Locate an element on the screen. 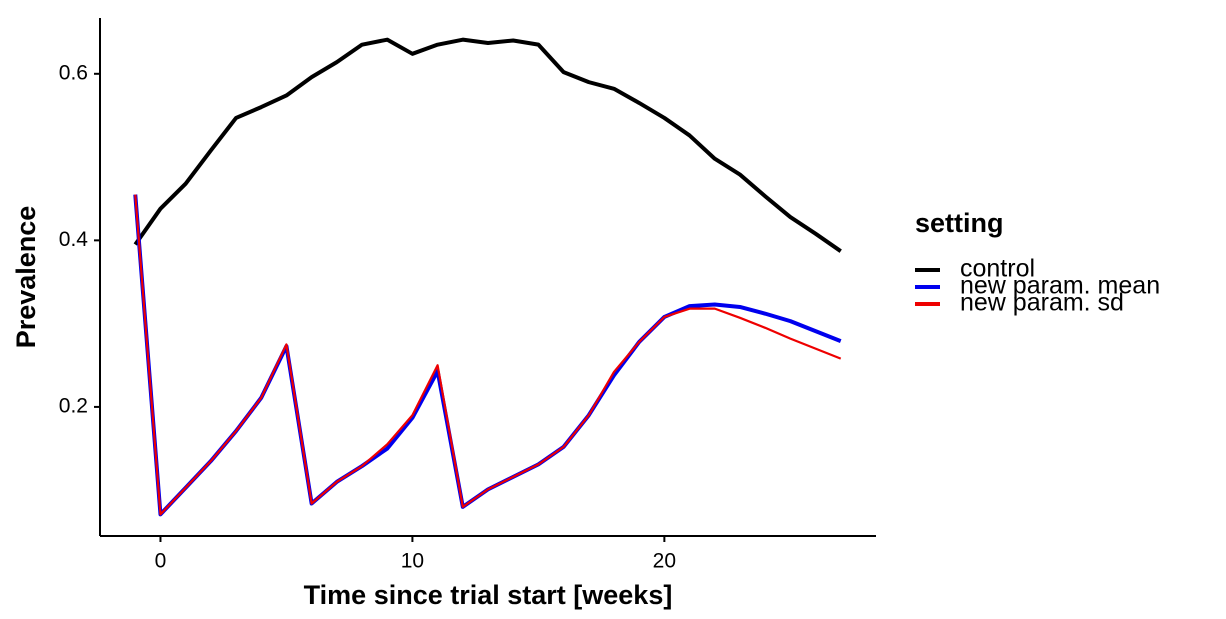  x-tick-label: 20 is located at coordinates (664, 561).